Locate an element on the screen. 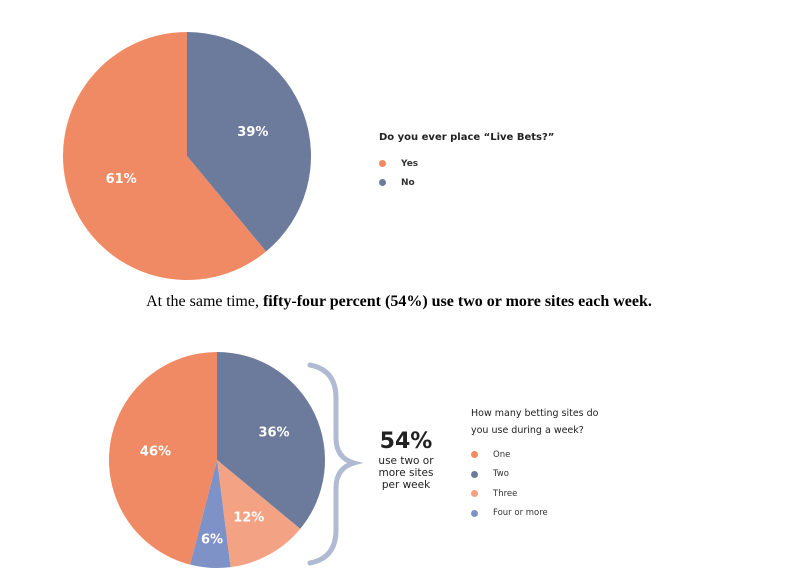  legend-label: Two is located at coordinates (501, 474).